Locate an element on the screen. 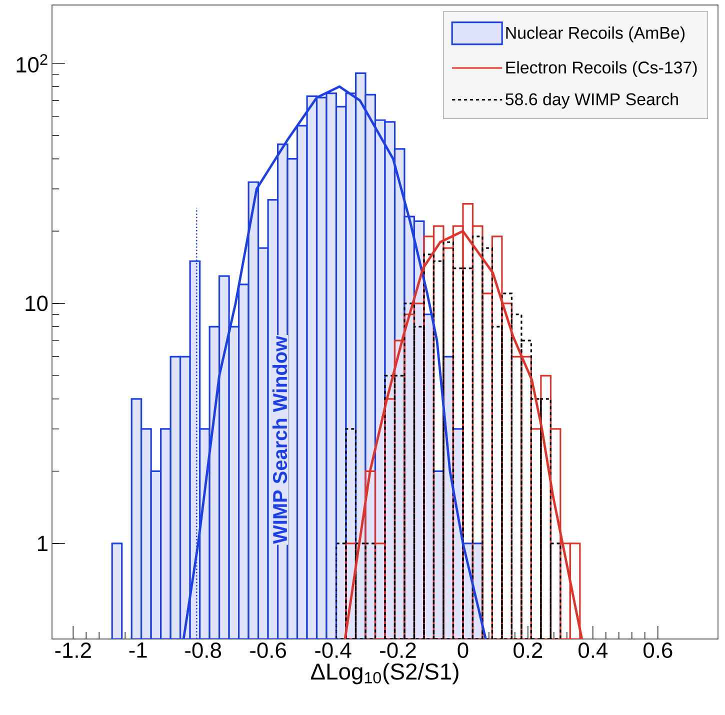  x-tick-label: 0.6 is located at coordinates (658, 650).